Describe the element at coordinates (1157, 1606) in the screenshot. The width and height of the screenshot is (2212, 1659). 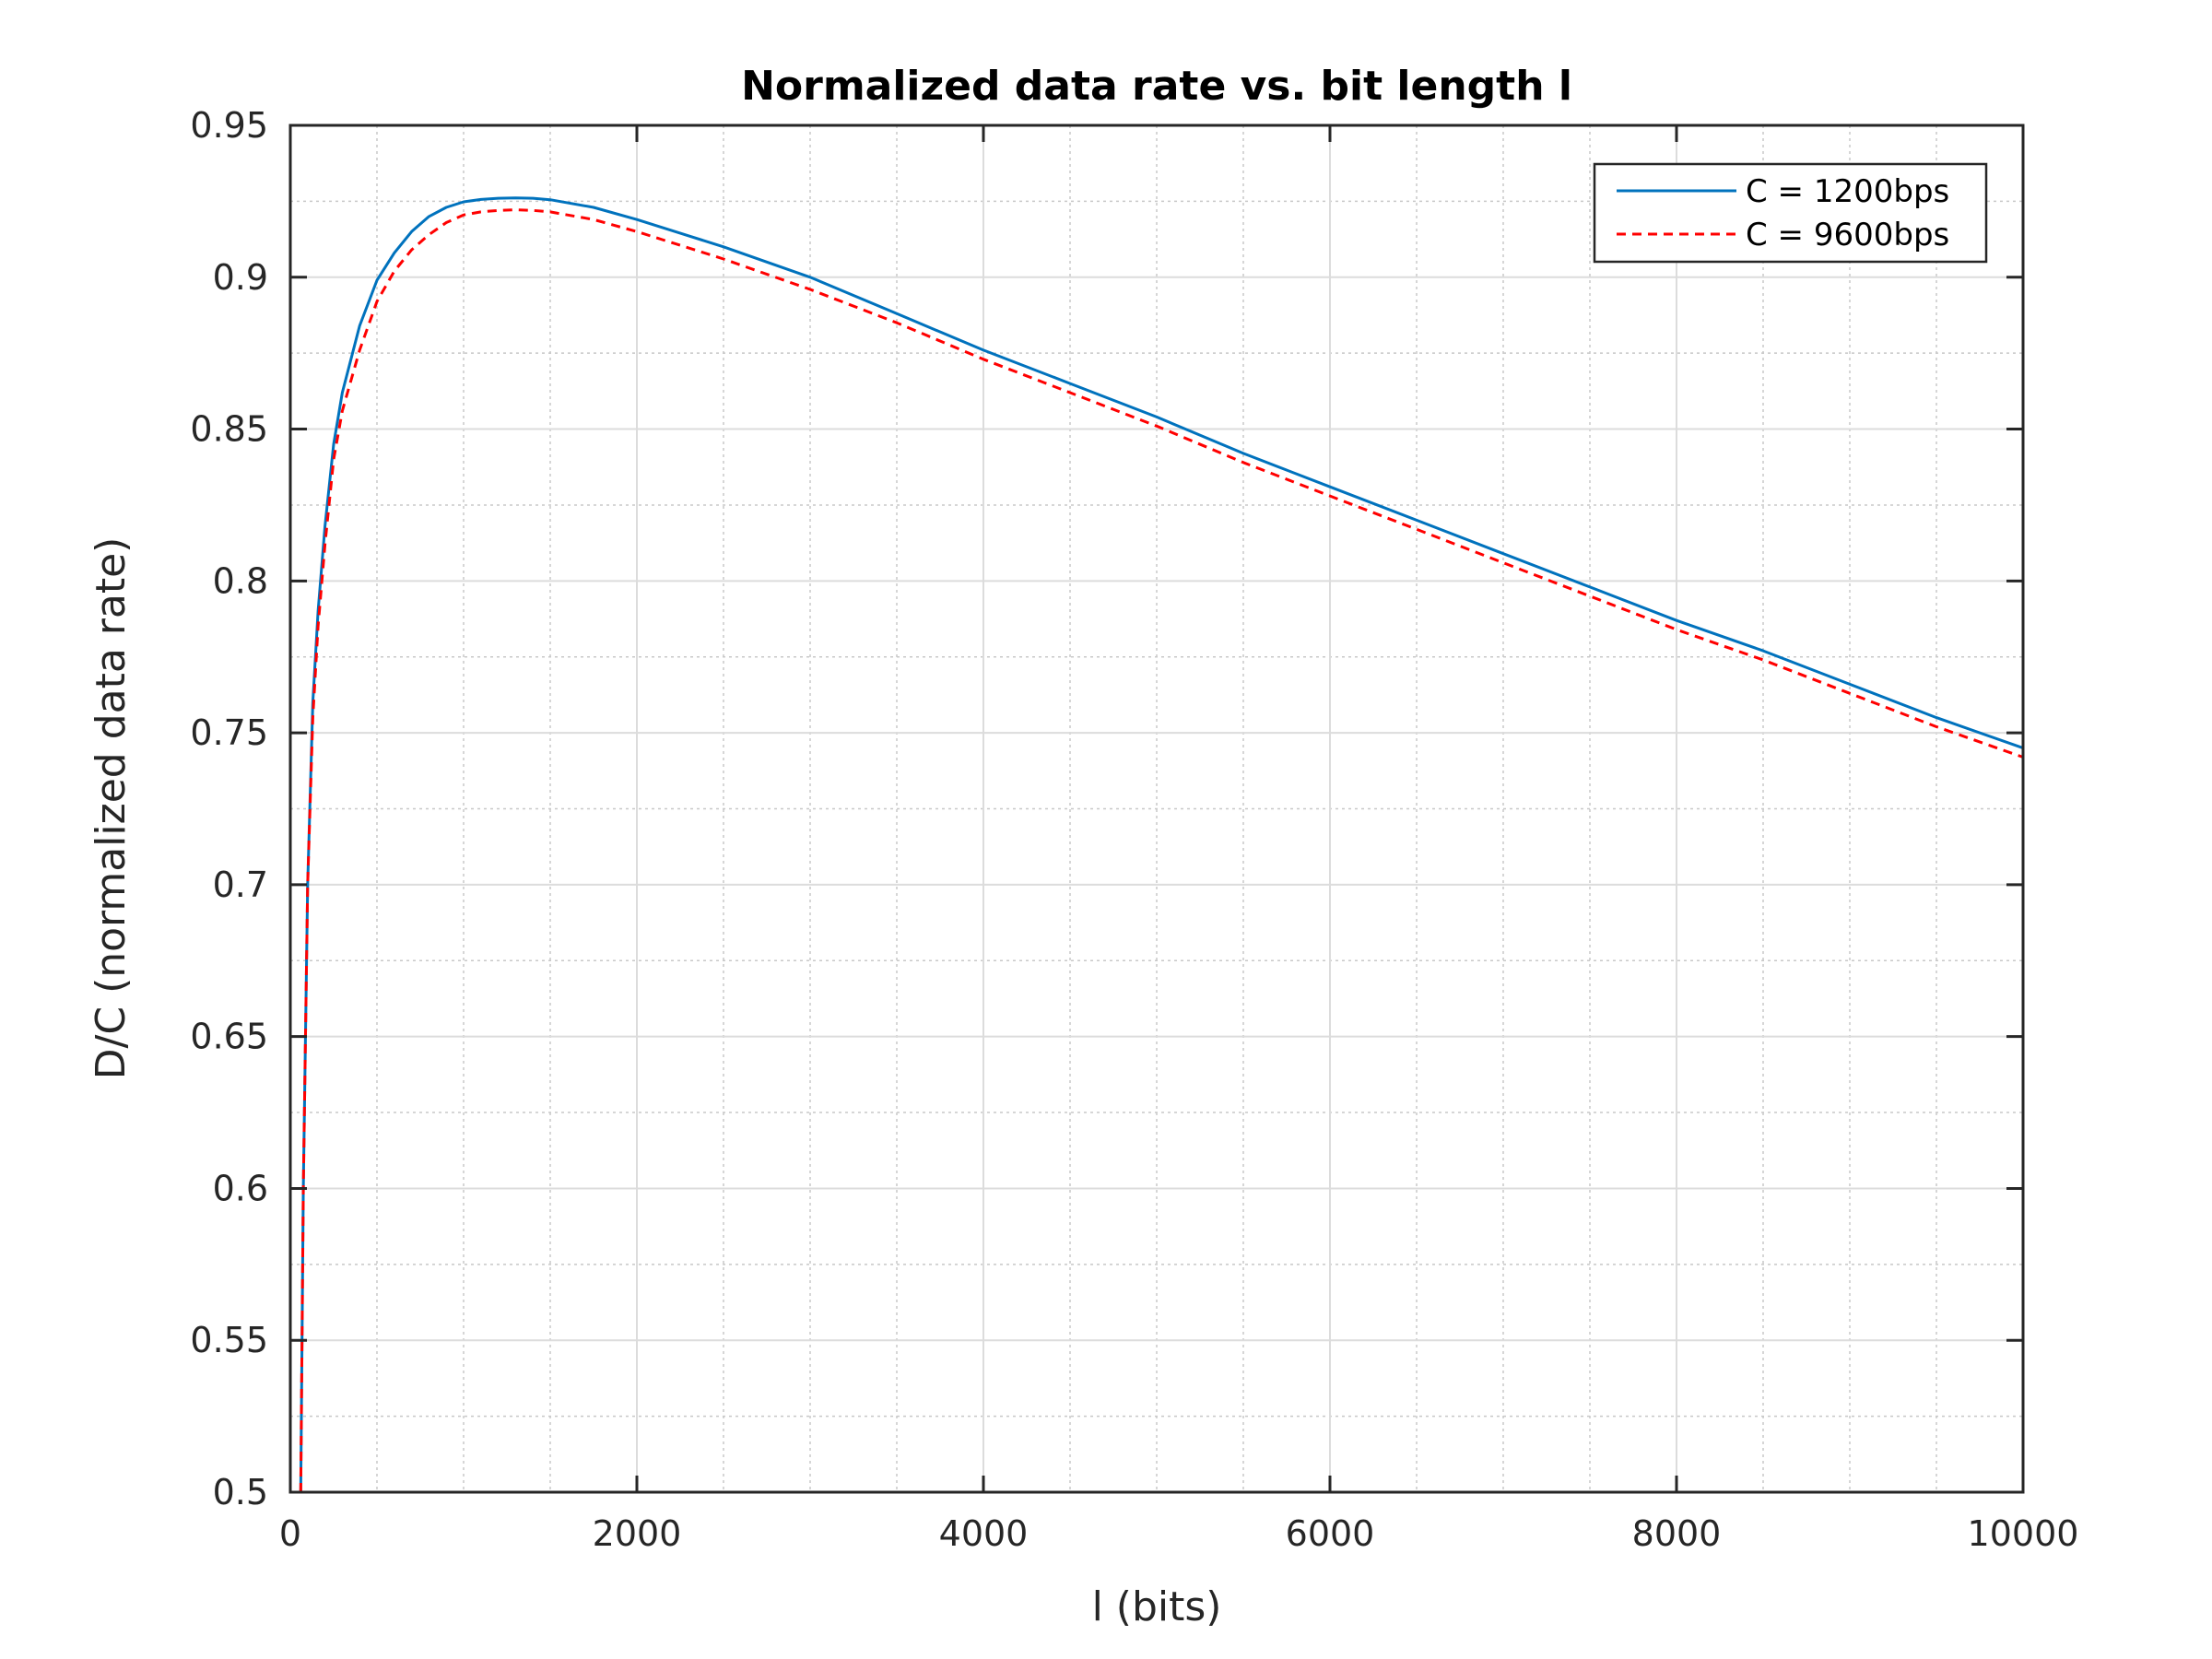
I see `x-axis-label: l (bits)` at that location.